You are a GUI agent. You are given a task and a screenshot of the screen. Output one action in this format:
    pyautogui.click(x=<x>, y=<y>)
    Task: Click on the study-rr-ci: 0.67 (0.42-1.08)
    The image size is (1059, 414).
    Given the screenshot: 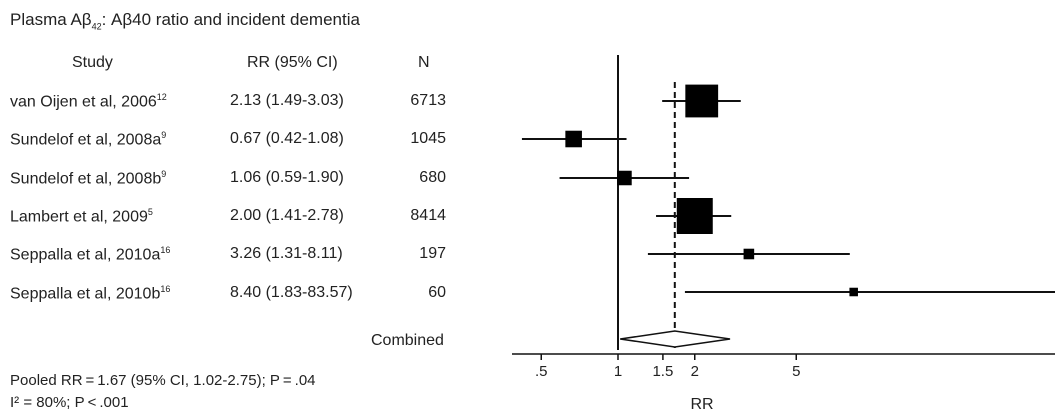 What is the action you would take?
    pyautogui.click(x=287, y=138)
    